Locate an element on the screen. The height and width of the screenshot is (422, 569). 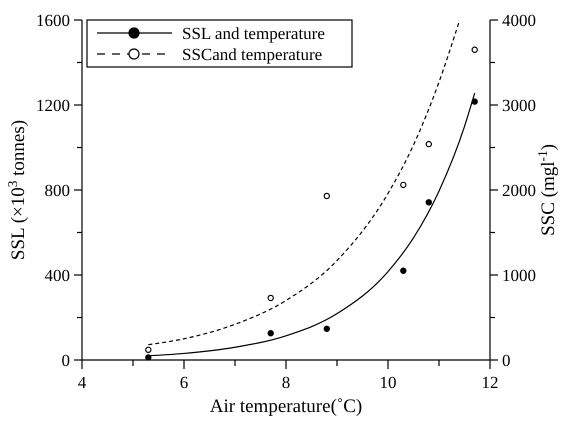
y2-tick-label: 2000 is located at coordinates (519, 190).